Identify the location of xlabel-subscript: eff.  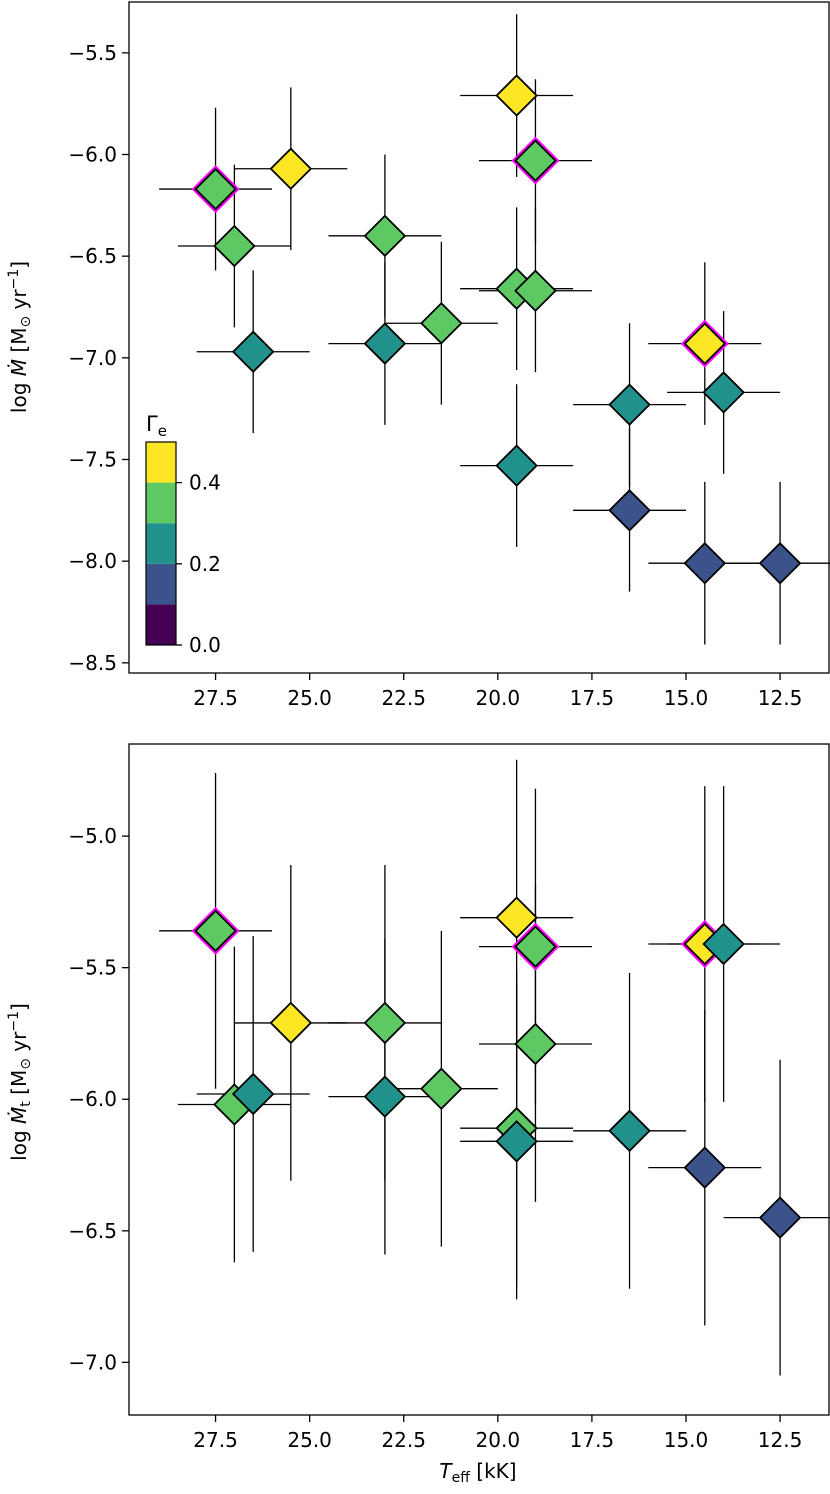
(461, 1478).